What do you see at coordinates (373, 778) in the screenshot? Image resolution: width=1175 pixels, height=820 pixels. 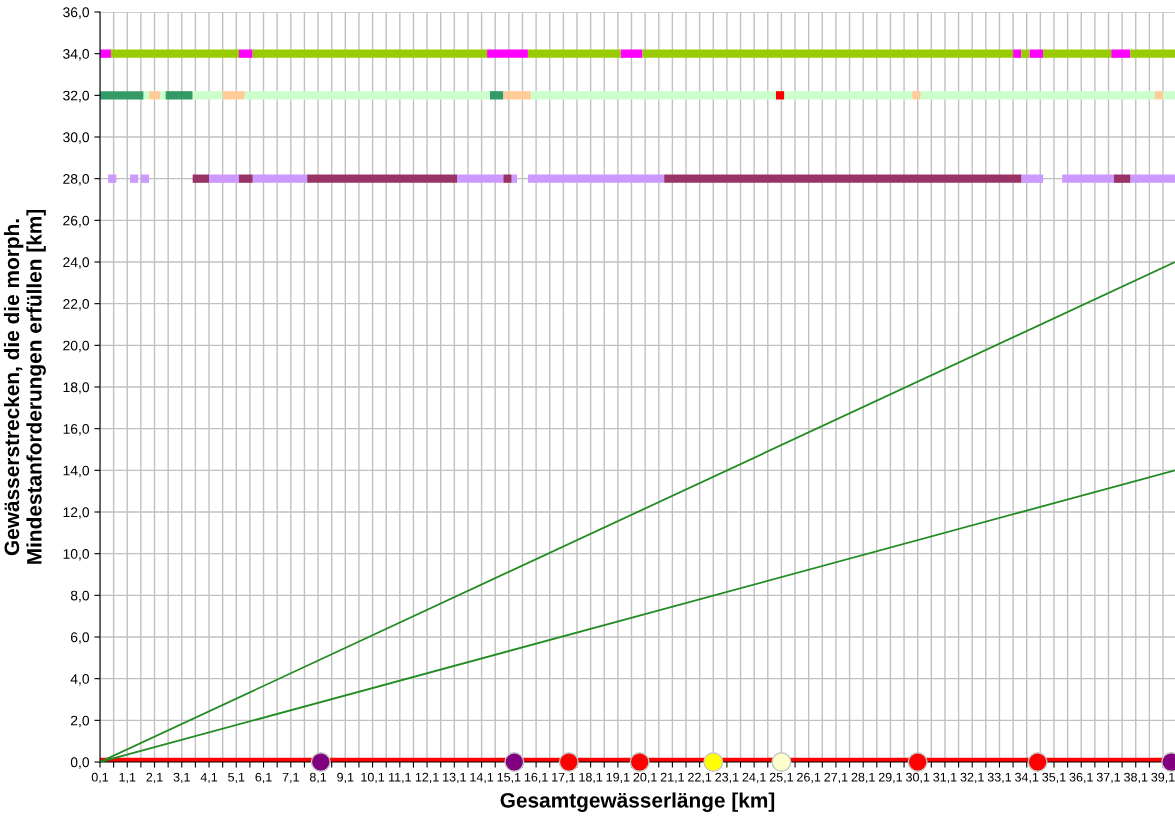 I see `x-tick-label: 10,1` at bounding box center [373, 778].